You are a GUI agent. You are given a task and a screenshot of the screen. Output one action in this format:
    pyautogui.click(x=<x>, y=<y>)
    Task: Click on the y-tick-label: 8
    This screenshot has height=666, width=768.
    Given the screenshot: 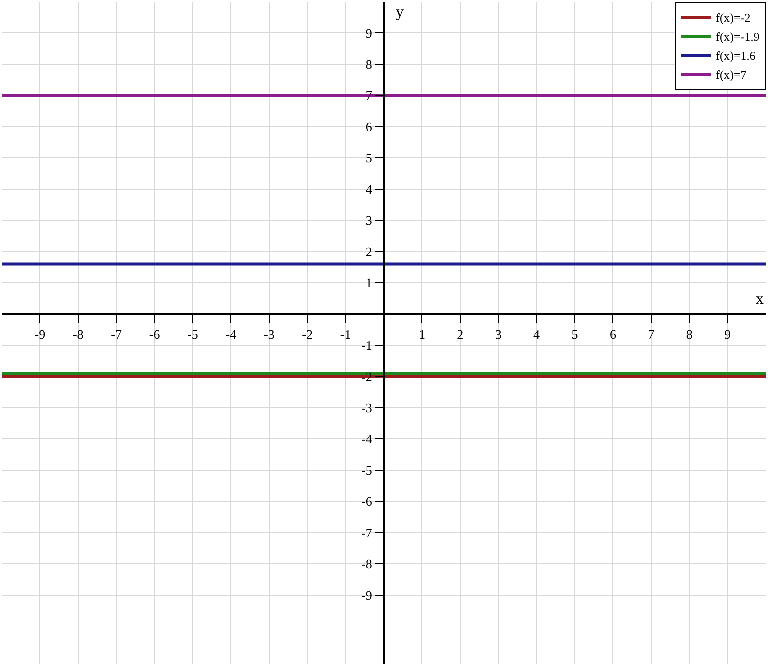 What is the action you would take?
    pyautogui.click(x=369, y=64)
    